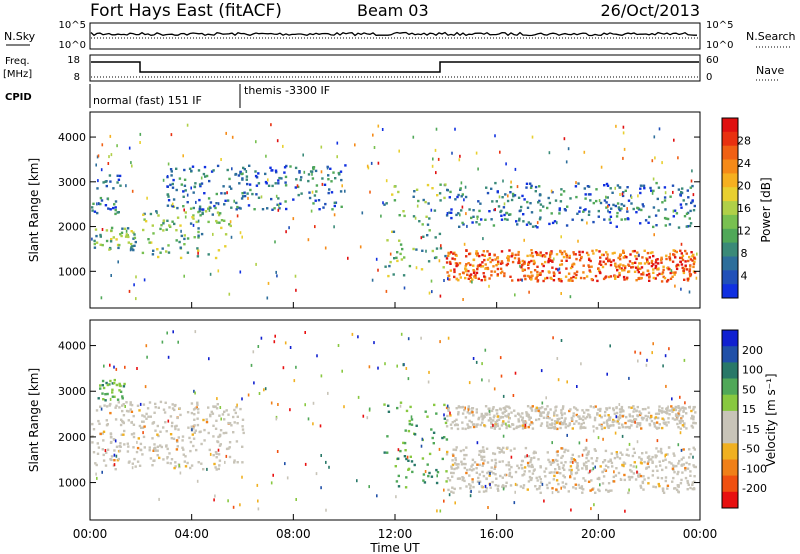 This screenshot has height=554, width=800. I want to click on colorbar-swatch, so click(730, 249).